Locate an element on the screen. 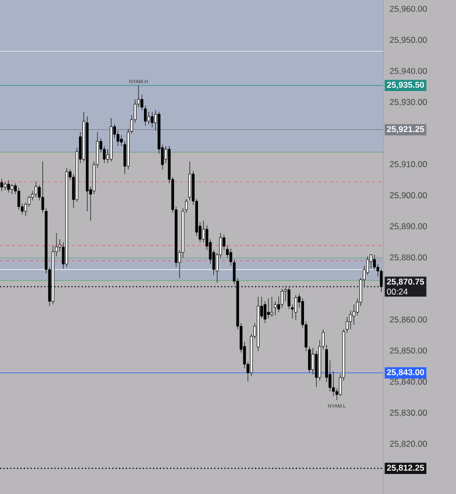 This screenshot has height=494, width=456. text: 00:24 is located at coordinates (397, 291).